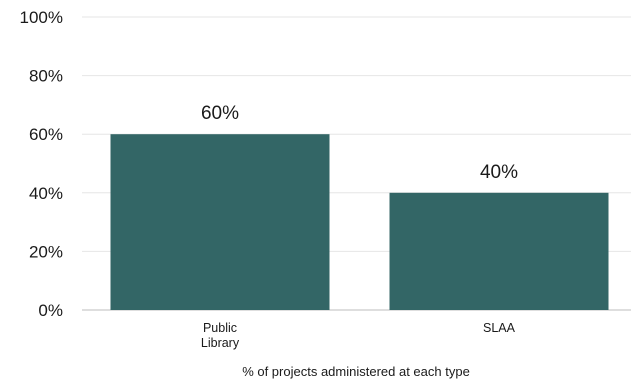 The width and height of the screenshot is (631, 381). I want to click on data-label: 40%, so click(499, 172).